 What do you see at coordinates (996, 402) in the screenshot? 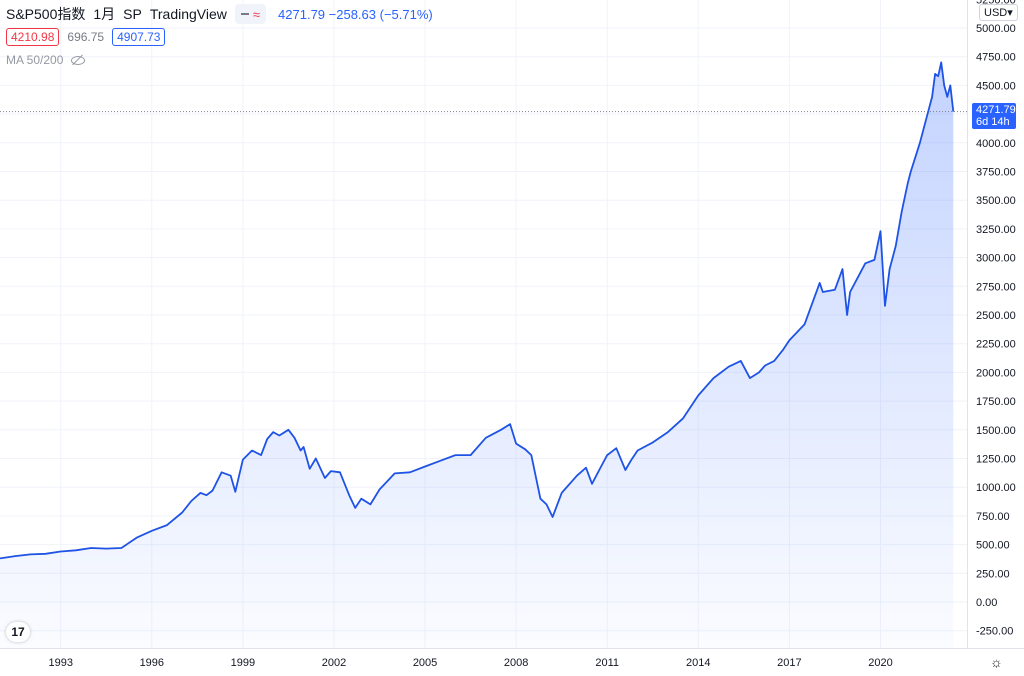
I see `price-tick-label: 1750.00` at bounding box center [996, 402].